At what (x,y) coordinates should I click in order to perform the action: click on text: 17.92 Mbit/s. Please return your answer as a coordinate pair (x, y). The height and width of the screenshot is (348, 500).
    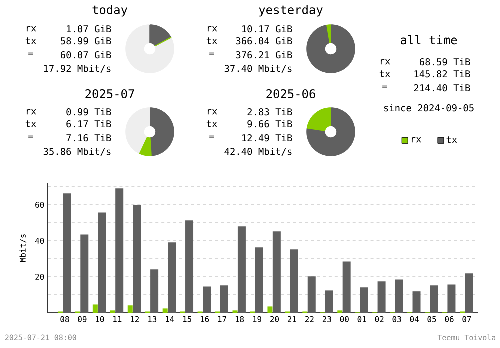
    Looking at the image, I should click on (77, 69).